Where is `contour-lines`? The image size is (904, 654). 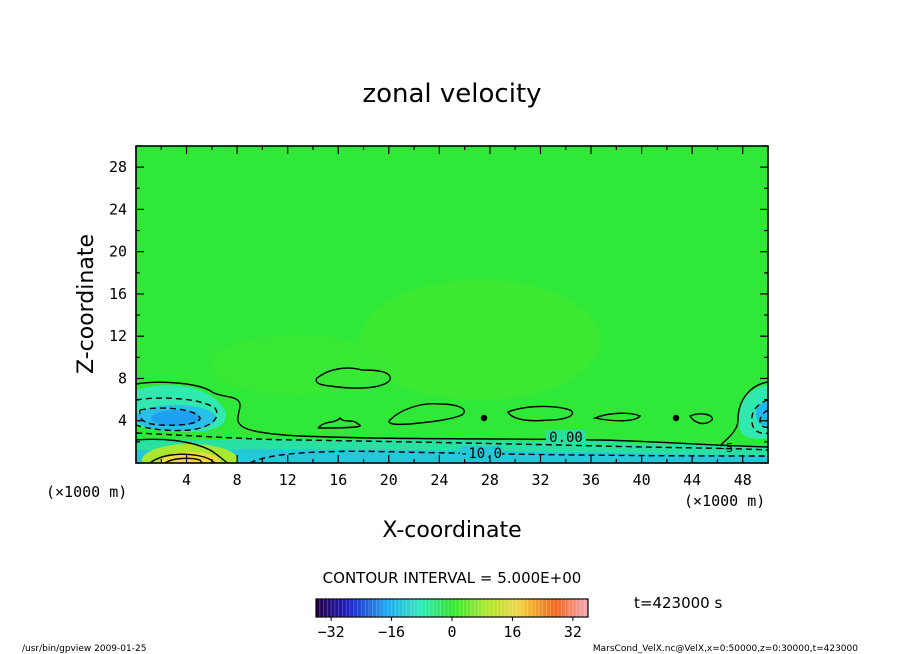 contour-lines is located at coordinates (452, 415).